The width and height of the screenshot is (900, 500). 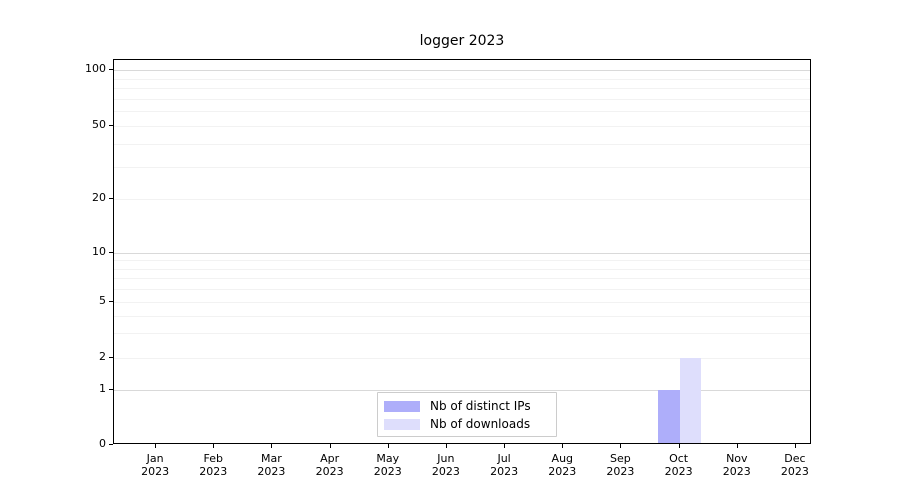 I want to click on x-tick-month: Aug, so click(x=562, y=458).